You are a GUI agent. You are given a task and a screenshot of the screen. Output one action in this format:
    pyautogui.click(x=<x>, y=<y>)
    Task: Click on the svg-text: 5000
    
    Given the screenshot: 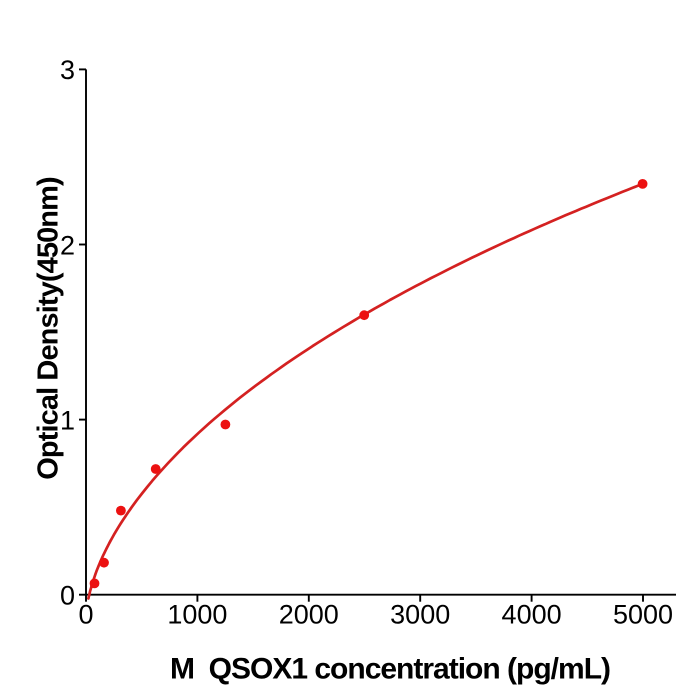 What is the action you would take?
    pyautogui.click(x=643, y=615)
    